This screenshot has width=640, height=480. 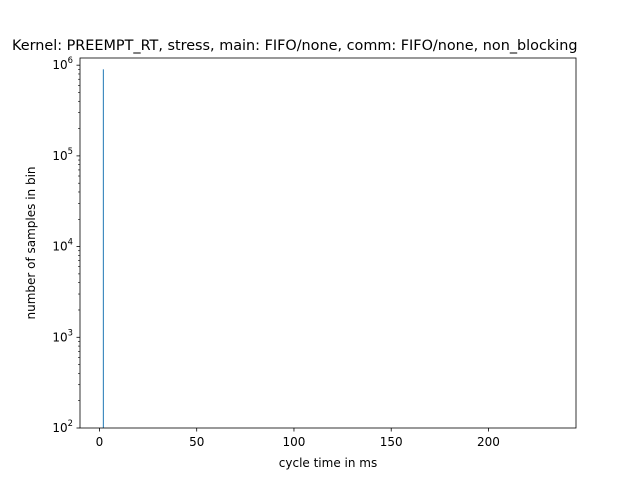 What do you see at coordinates (294, 442) in the screenshot?
I see `x-tick-label: 100` at bounding box center [294, 442].